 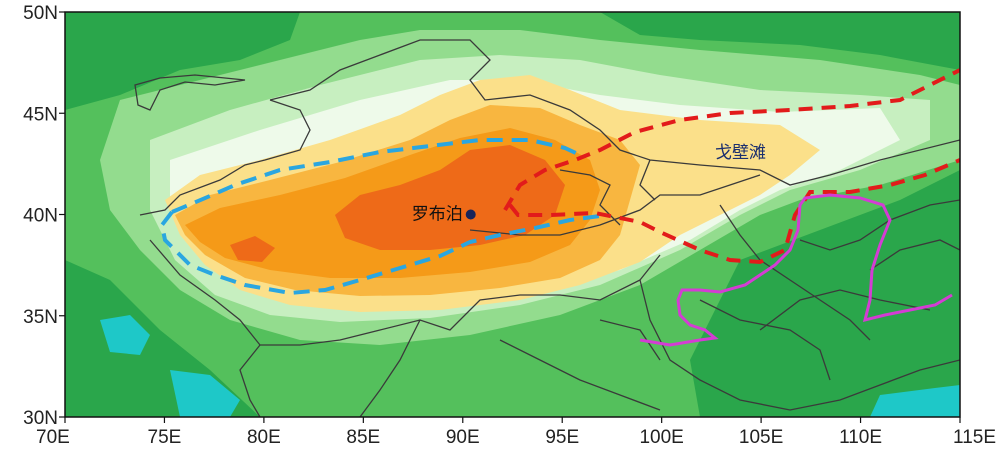 I want to click on x-tick-label: 90E, so click(x=463, y=437).